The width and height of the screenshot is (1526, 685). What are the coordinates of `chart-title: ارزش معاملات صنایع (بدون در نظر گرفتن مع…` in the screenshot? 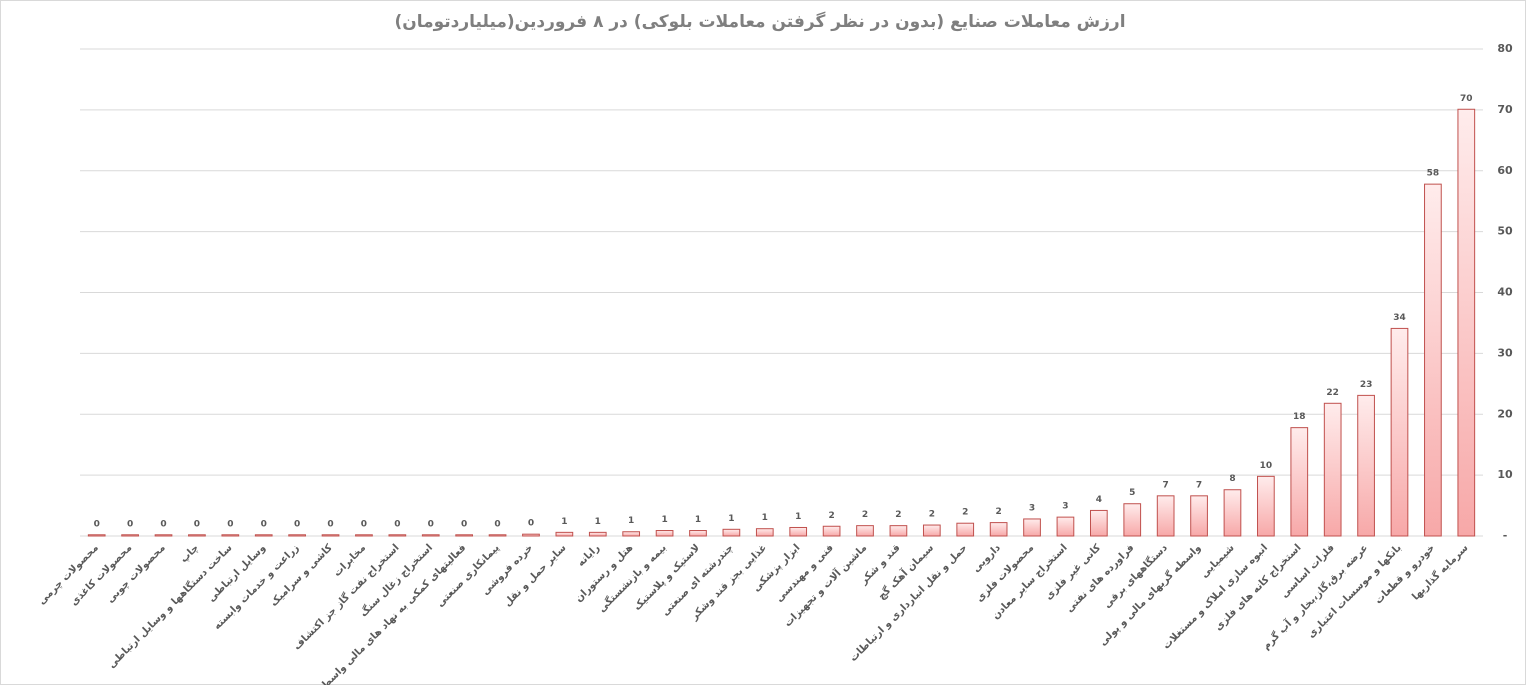 It's located at (759, 21).